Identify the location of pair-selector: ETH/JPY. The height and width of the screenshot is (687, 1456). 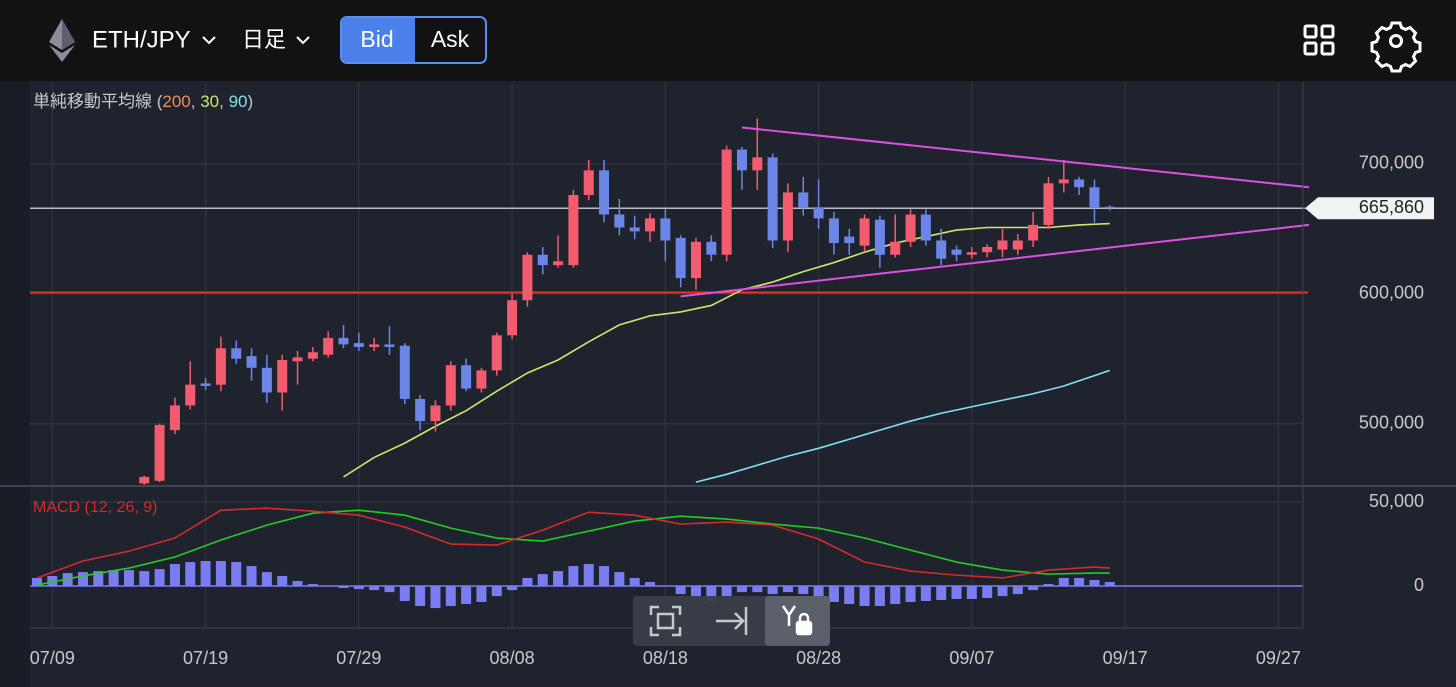
(141, 39).